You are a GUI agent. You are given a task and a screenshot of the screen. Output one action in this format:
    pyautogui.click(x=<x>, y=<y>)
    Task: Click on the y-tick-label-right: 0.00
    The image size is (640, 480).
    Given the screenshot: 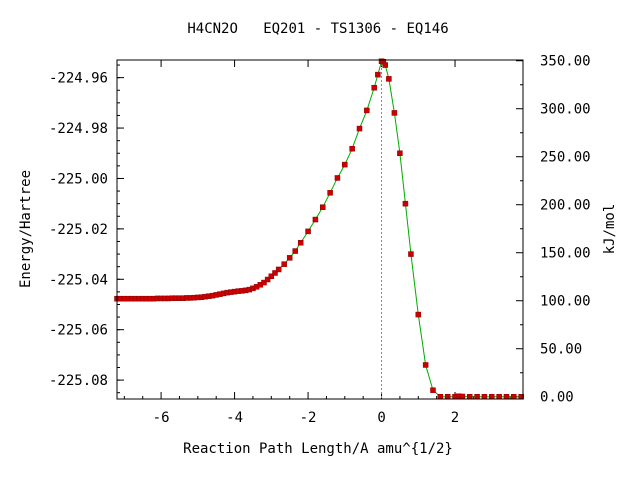 What is the action you would take?
    pyautogui.click(x=557, y=398)
    